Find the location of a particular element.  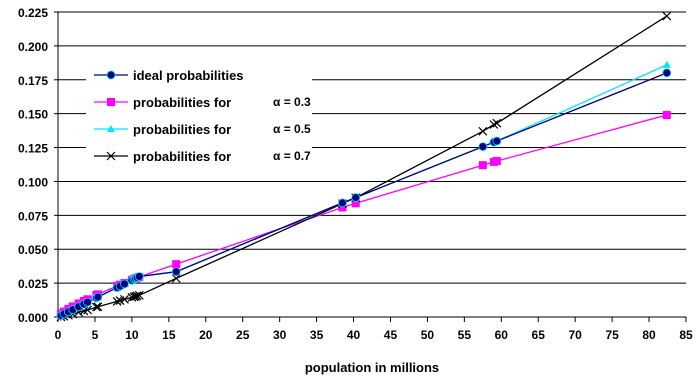

x-tick-label: 60 is located at coordinates (502, 335).